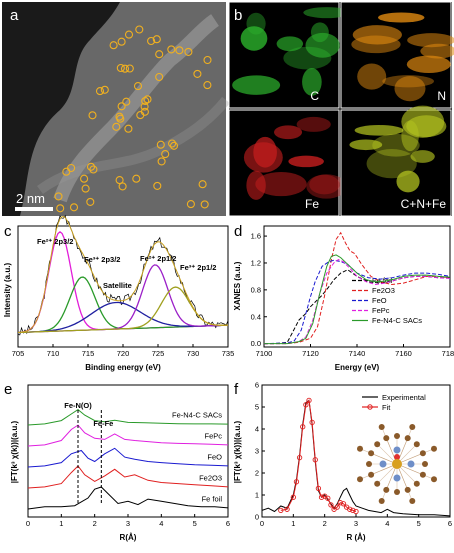 The width and height of the screenshot is (454, 553). Describe the element at coordinates (123, 367) in the screenshot. I see `xps-xlabel: Binding energy (eV)` at that location.